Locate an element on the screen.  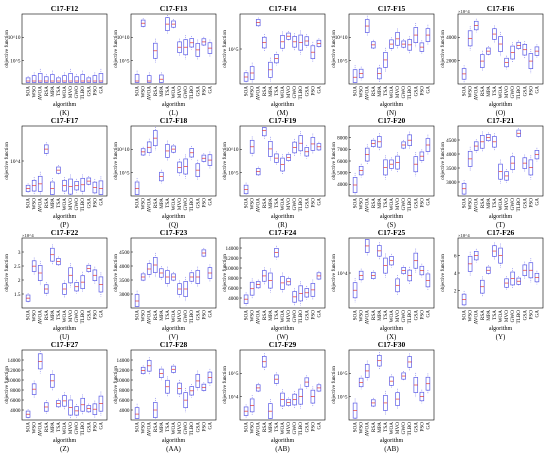
y-tick-label: 6000 is located at coordinates (15, 401).